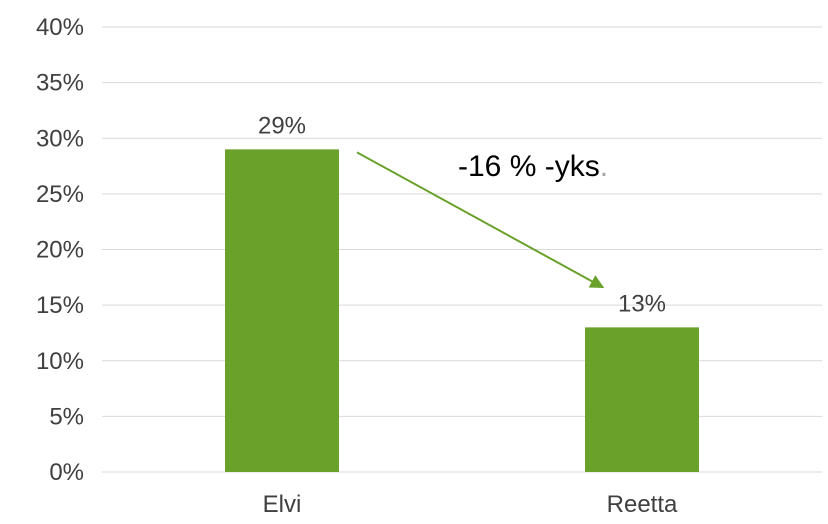 The height and width of the screenshot is (524, 828). Describe the element at coordinates (60, 194) in the screenshot. I see `y-tick-label: 25%` at that location.